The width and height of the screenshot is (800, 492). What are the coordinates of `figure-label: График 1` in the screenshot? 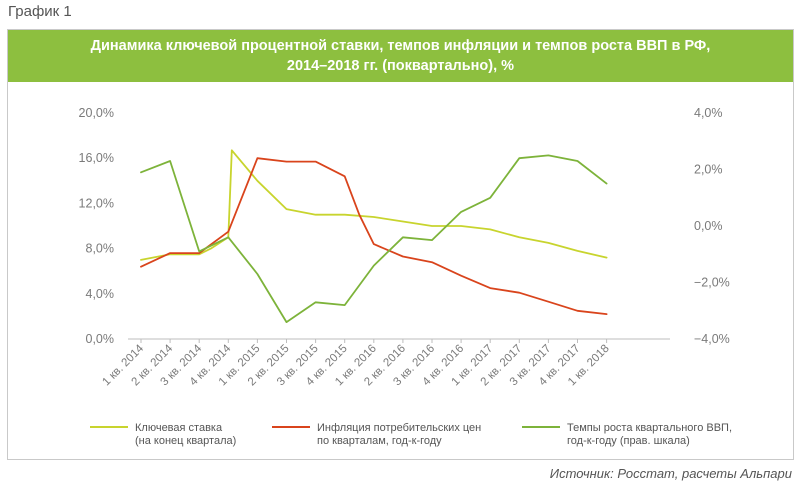 It's located at (40, 11).